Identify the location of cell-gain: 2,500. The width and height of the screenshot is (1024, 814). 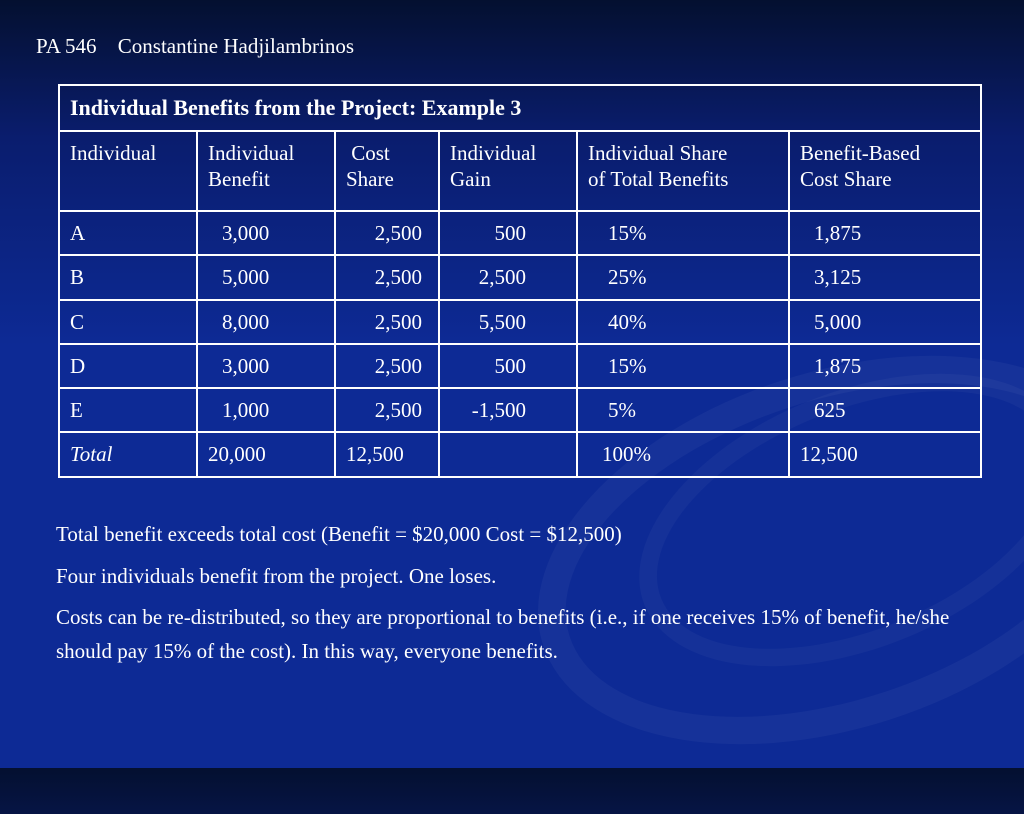
(508, 277).